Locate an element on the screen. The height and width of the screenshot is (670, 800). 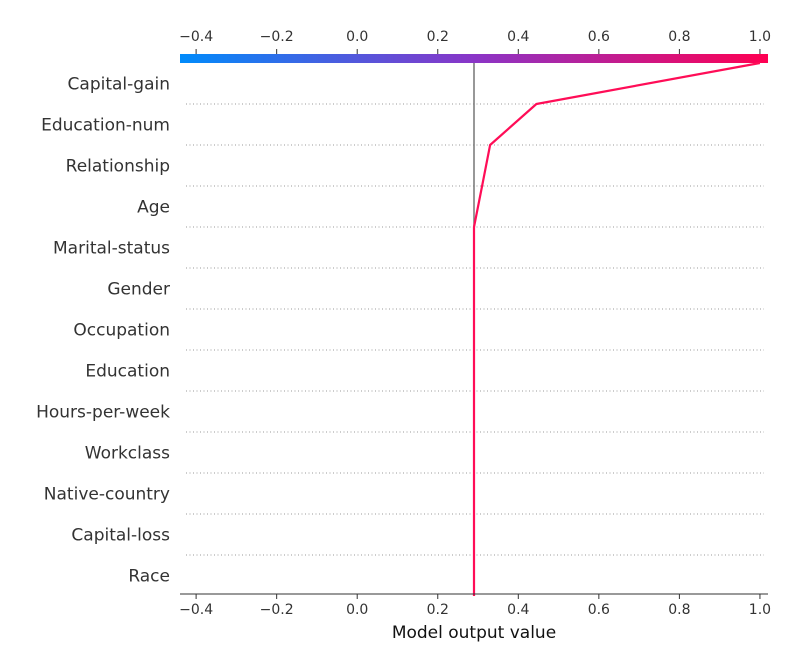
bottom-tick-label: 0.6 is located at coordinates (599, 610).